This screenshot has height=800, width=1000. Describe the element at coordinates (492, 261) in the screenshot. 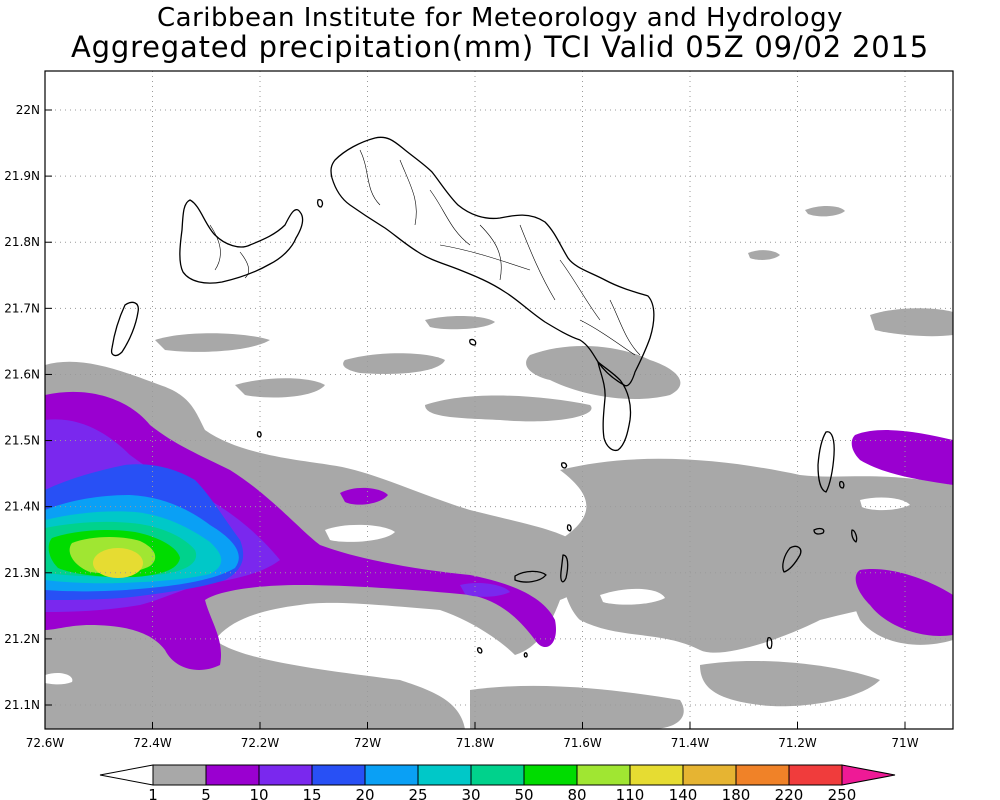

I see `north-caicos-outline` at that location.